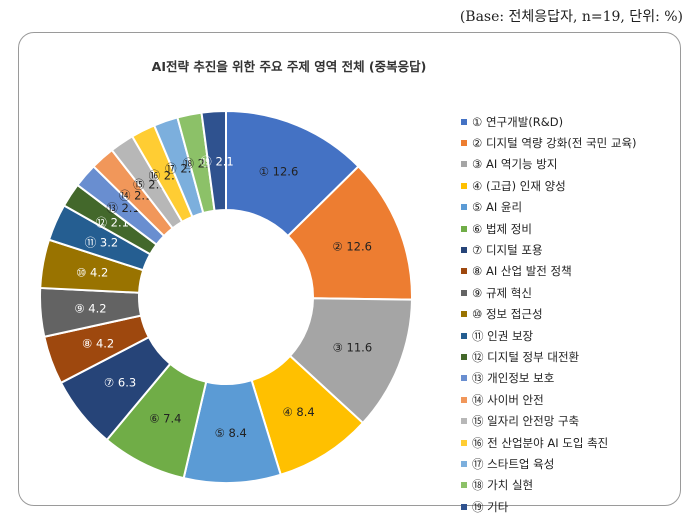  What do you see at coordinates (231, 433) in the screenshot?
I see `data-label-5: ⑤ 8.4` at bounding box center [231, 433].